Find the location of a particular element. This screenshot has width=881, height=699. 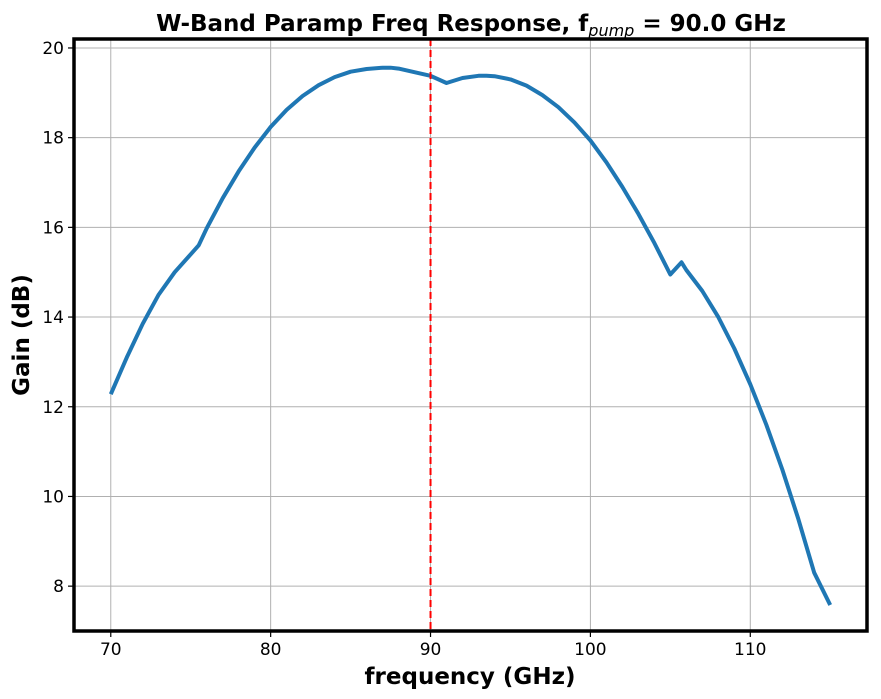

x-axis-label: frequency (GHz) is located at coordinates (470, 677).